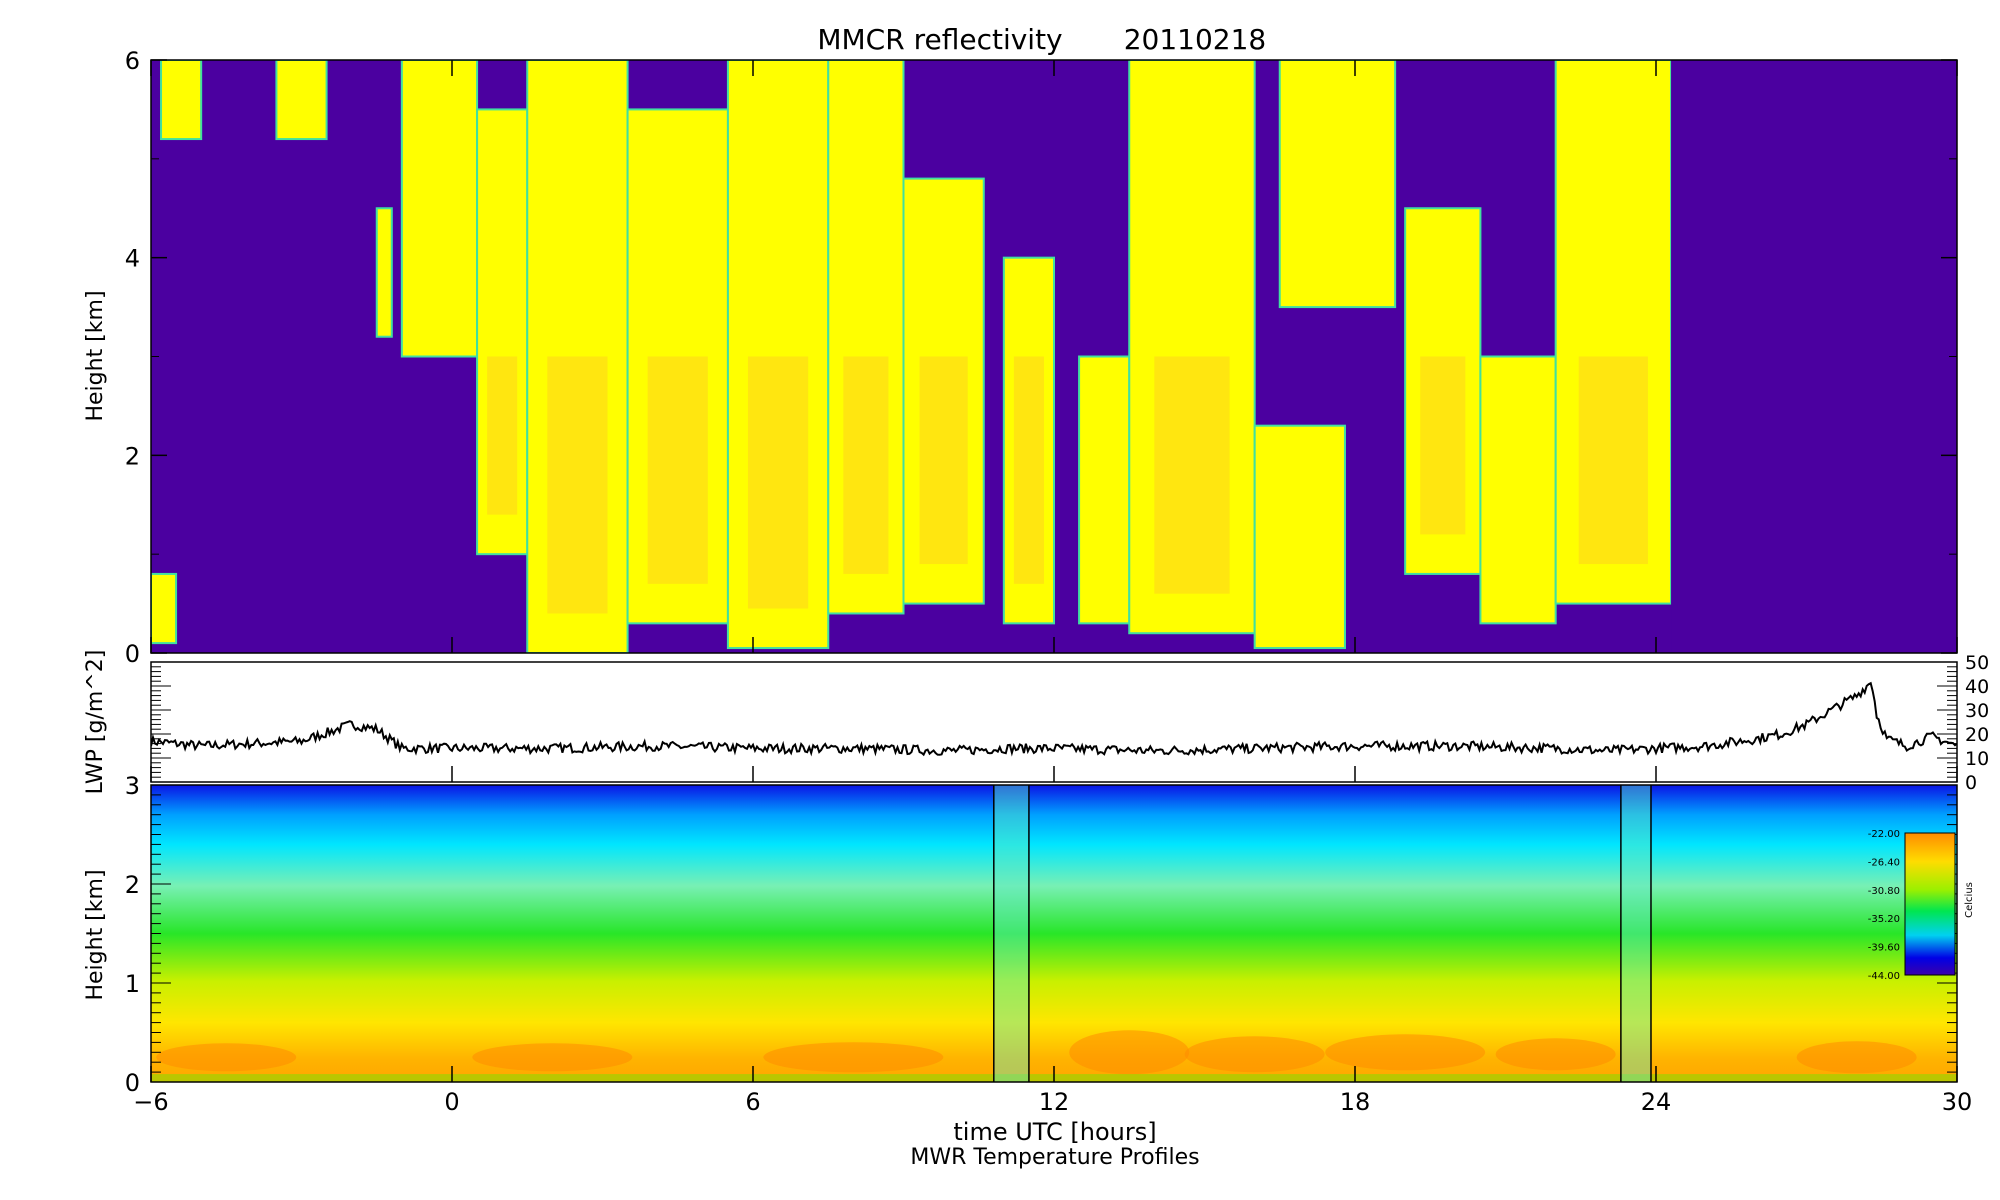 This screenshot has width=2000, height=1200. Describe the element at coordinates (1054, 1157) in the screenshot. I see `subtitle: MWR Temperature Profiles` at that location.